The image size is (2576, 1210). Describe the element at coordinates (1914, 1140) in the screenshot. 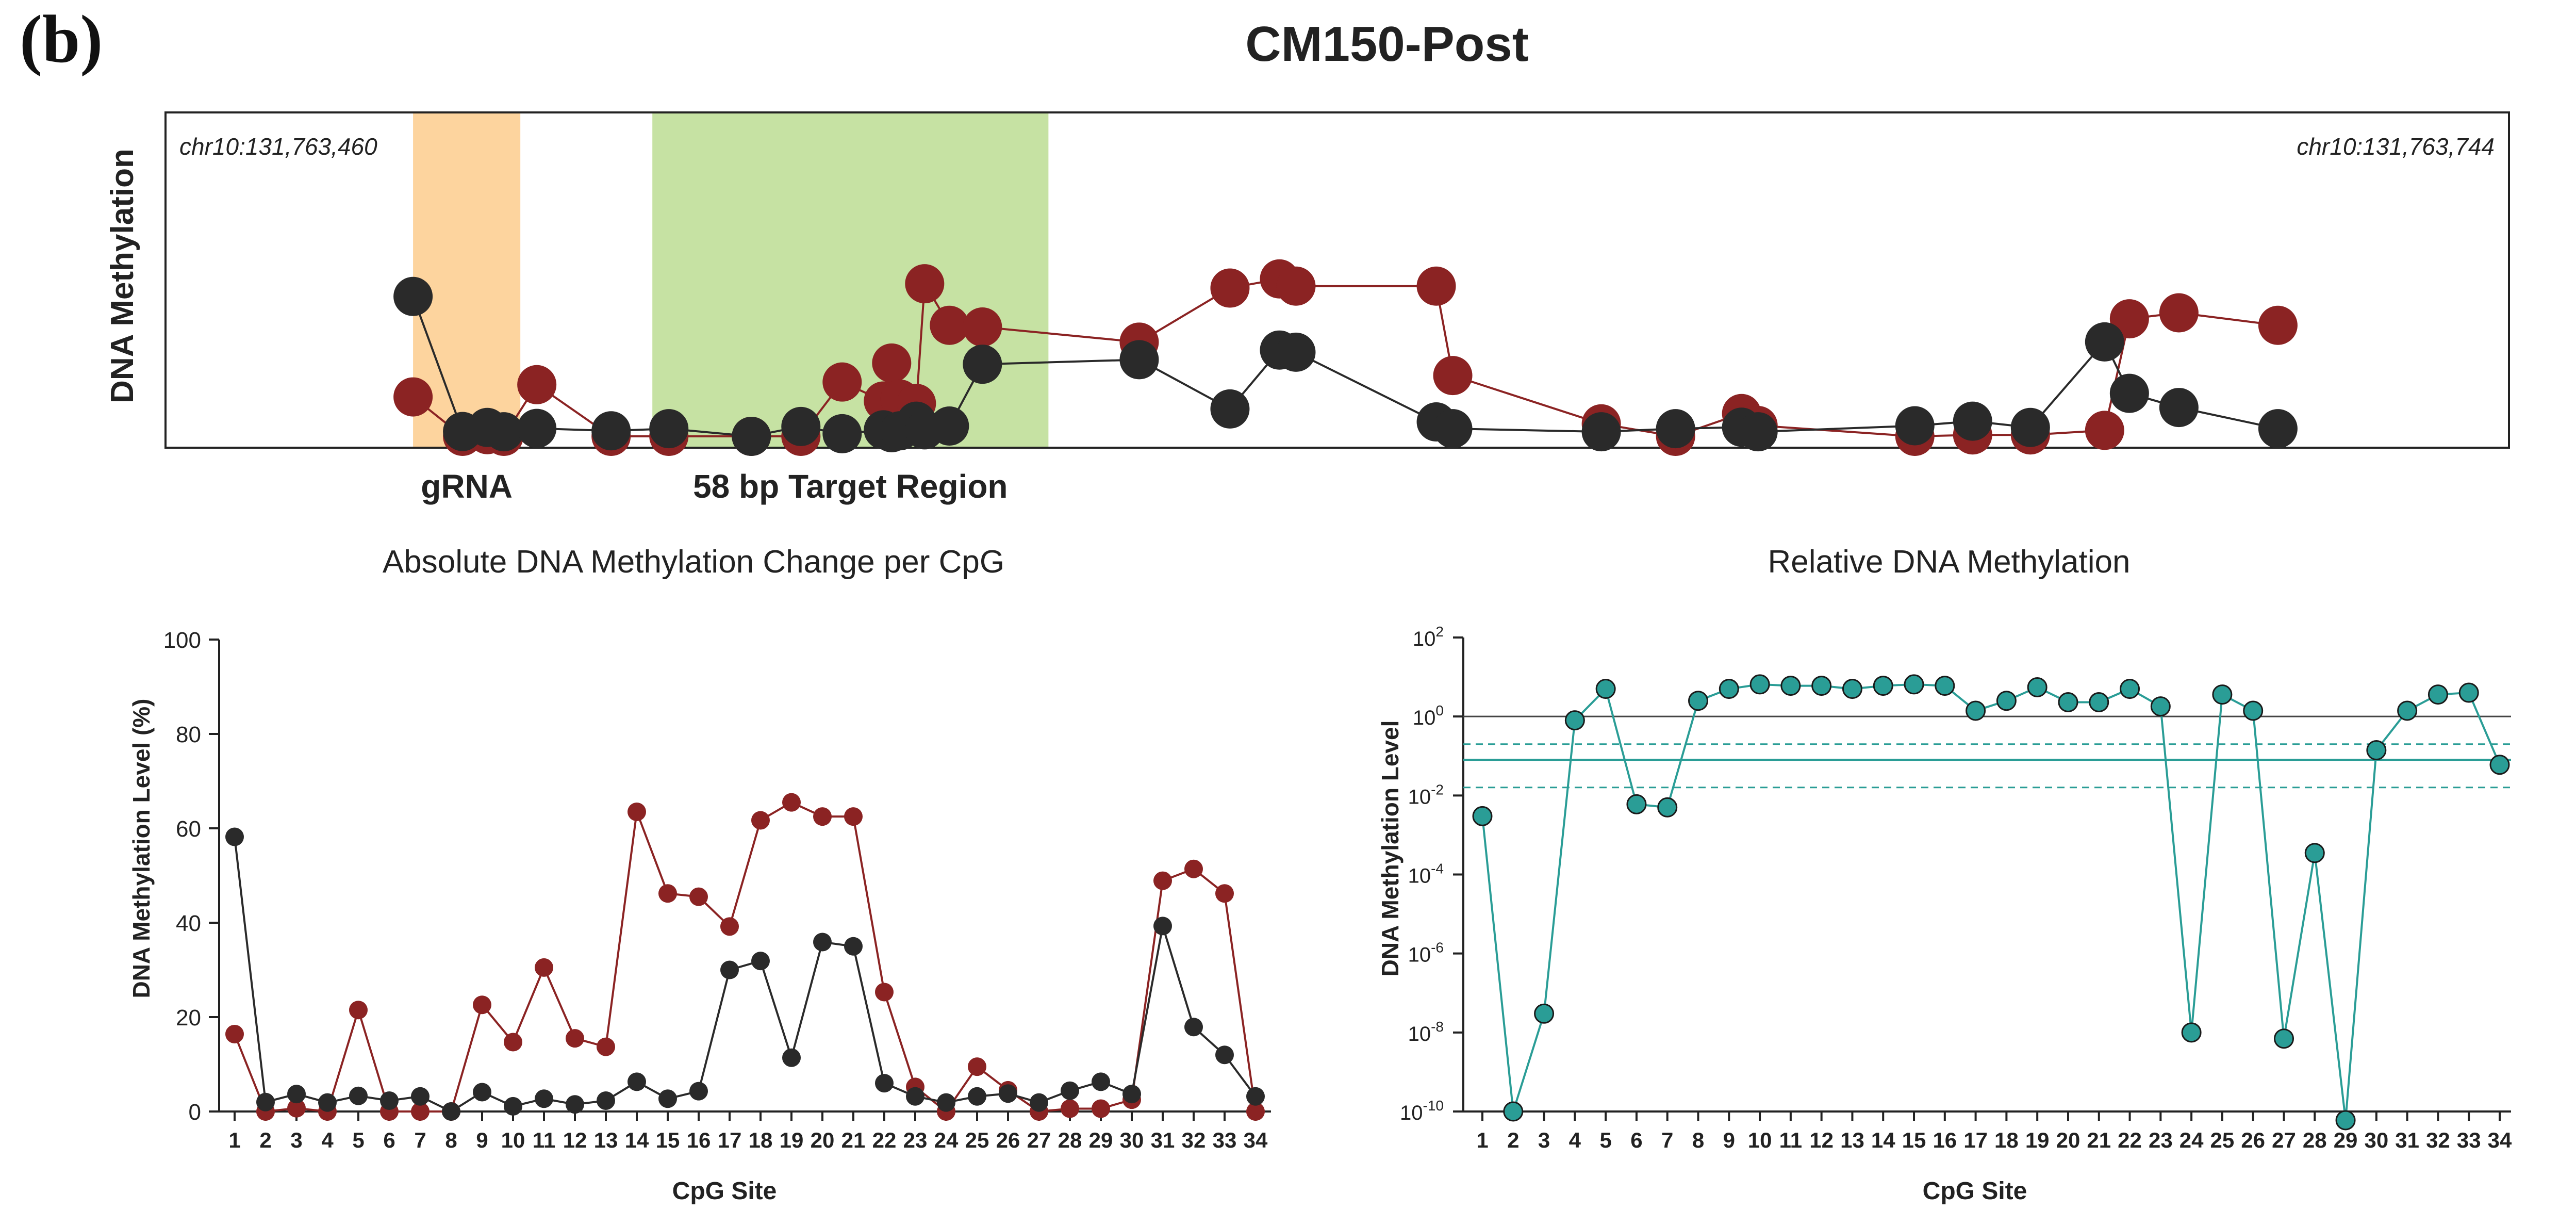

I see `right-x-tick-label: 15` at that location.